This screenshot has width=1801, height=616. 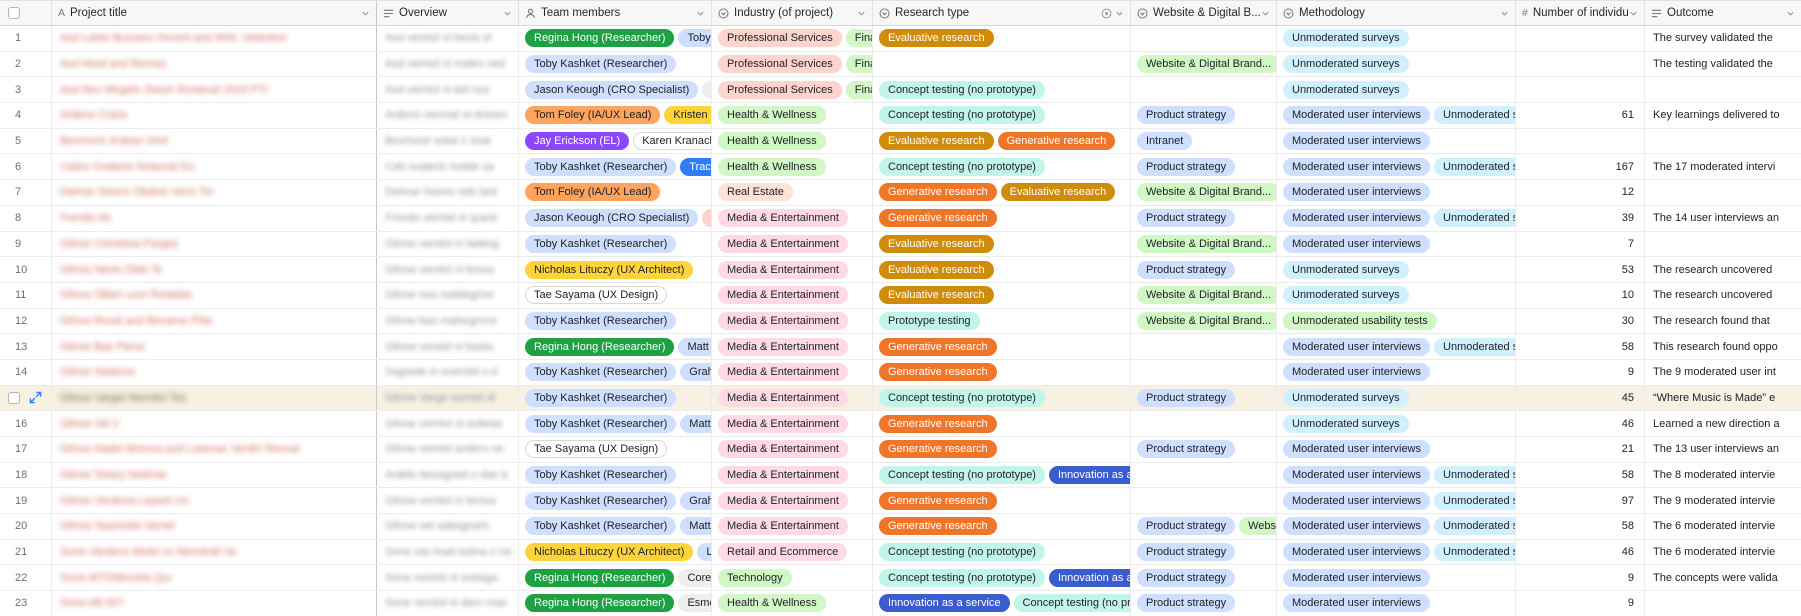 What do you see at coordinates (1204, 449) in the screenshot?
I see `cell-website: Product strategy` at bounding box center [1204, 449].